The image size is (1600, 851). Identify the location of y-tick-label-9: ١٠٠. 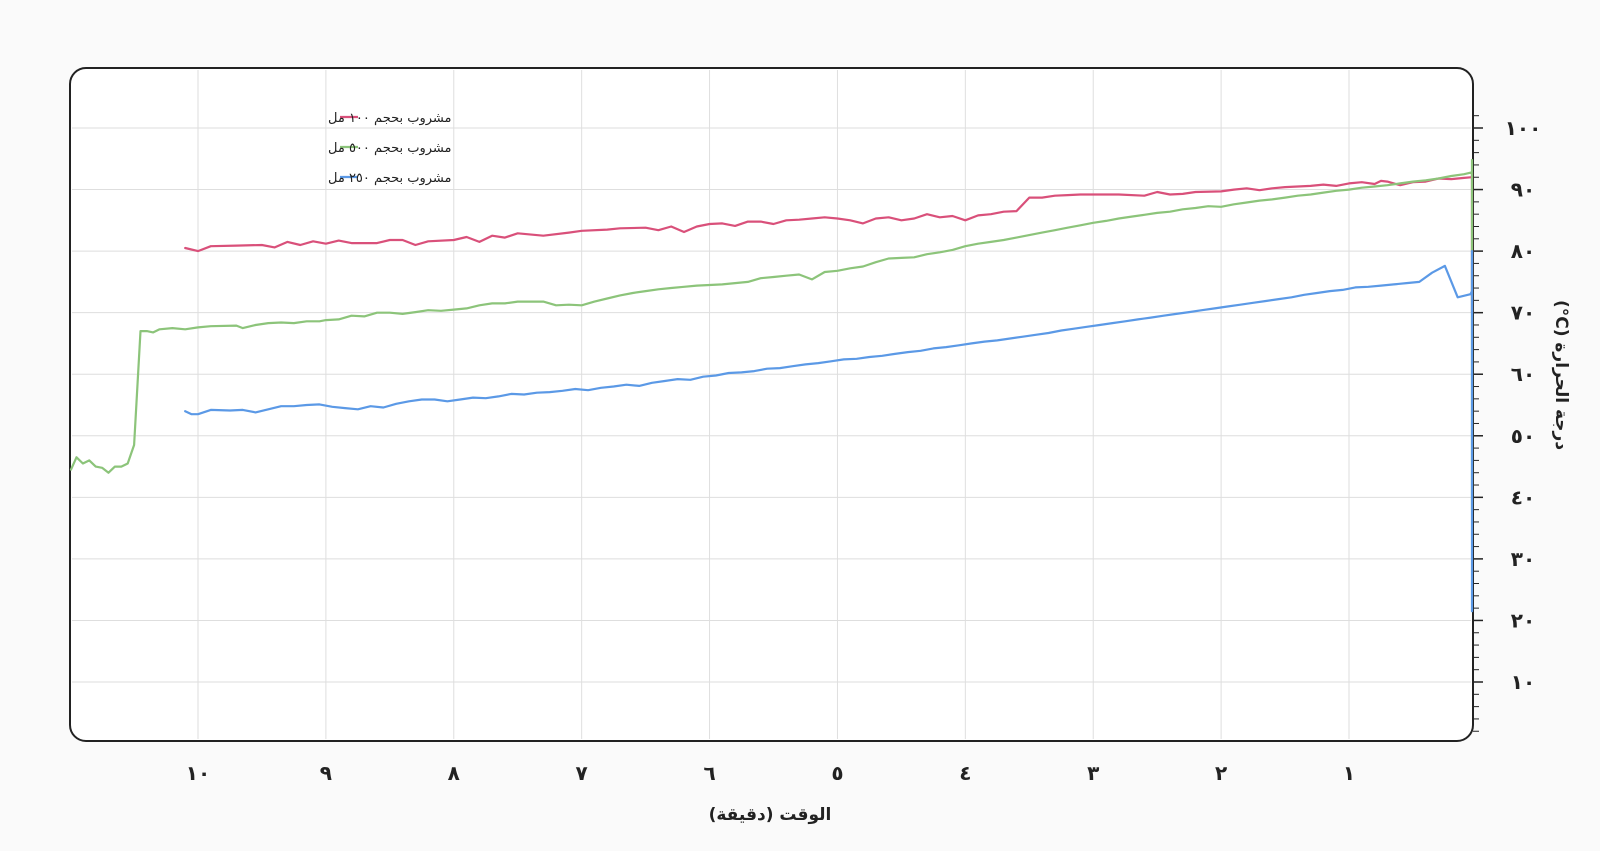
(1523, 128).